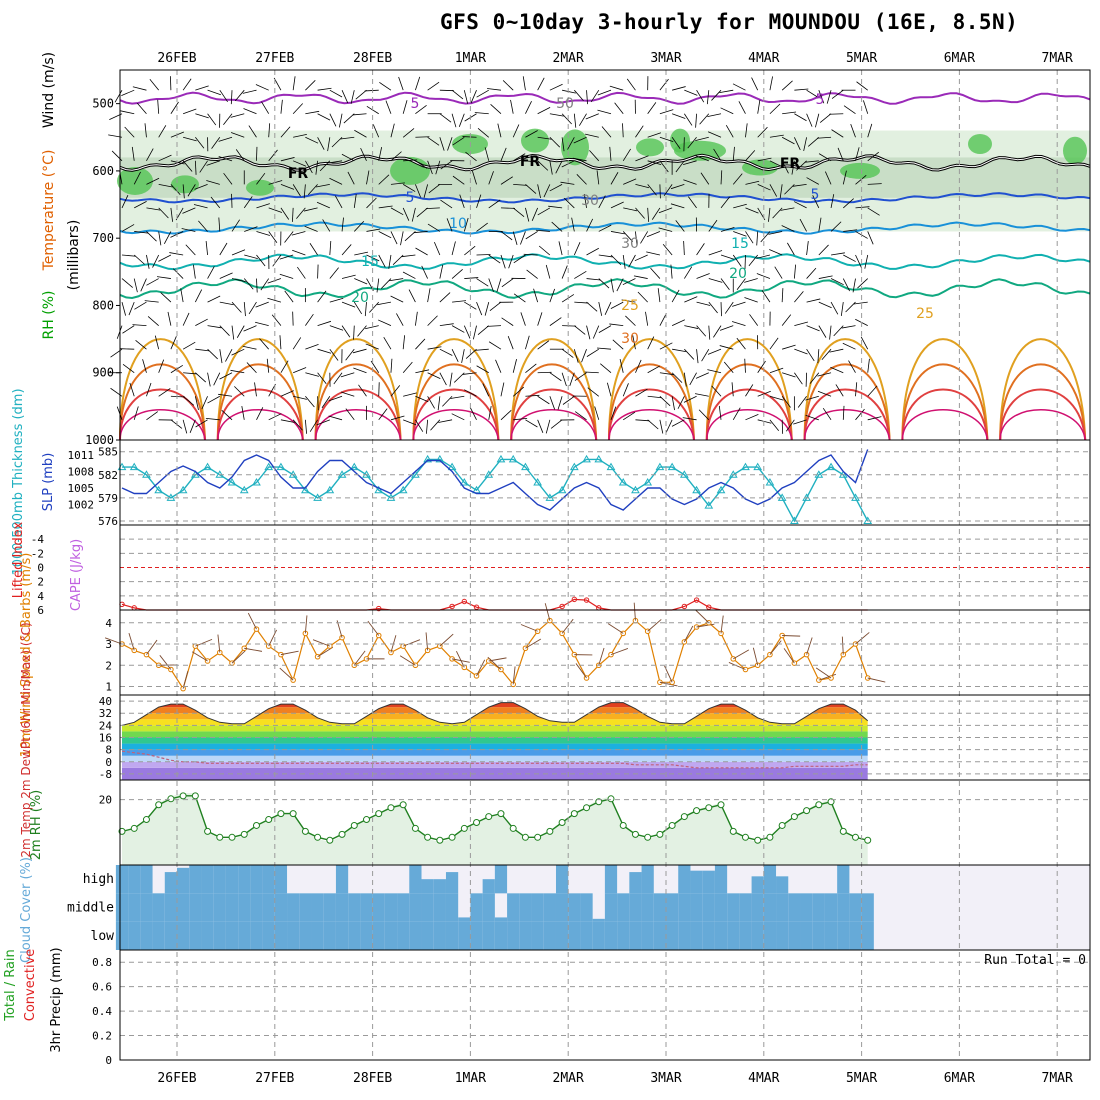  Describe the element at coordinates (103, 104) in the screenshot. I see `pressure-tick-label: 500` at that location.